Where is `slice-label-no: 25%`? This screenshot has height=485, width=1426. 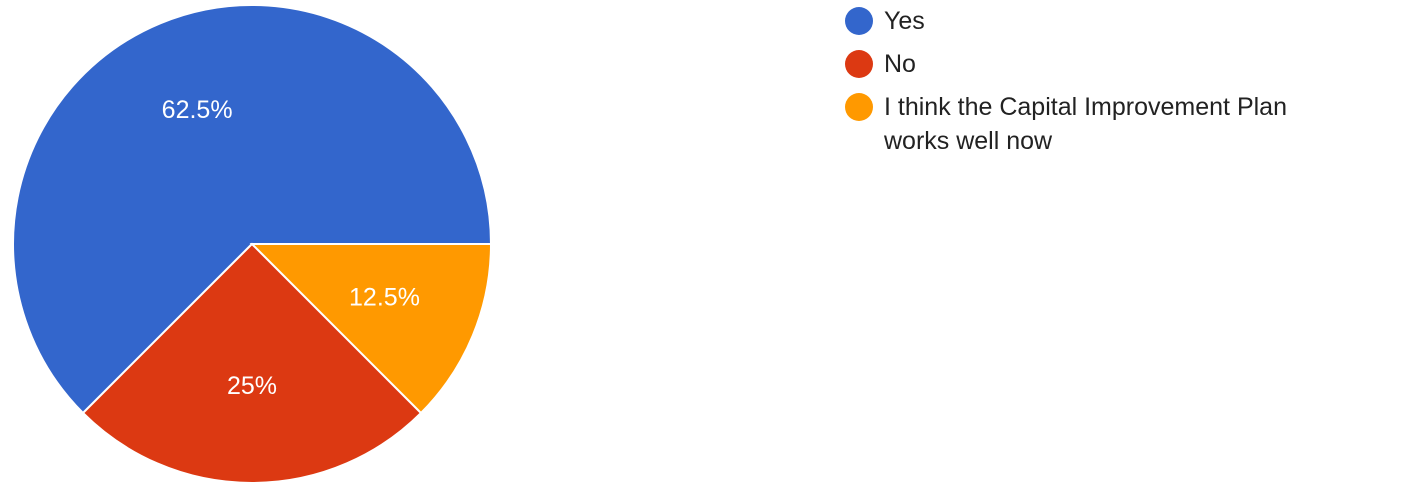
slice-label-no: 25% is located at coordinates (252, 386).